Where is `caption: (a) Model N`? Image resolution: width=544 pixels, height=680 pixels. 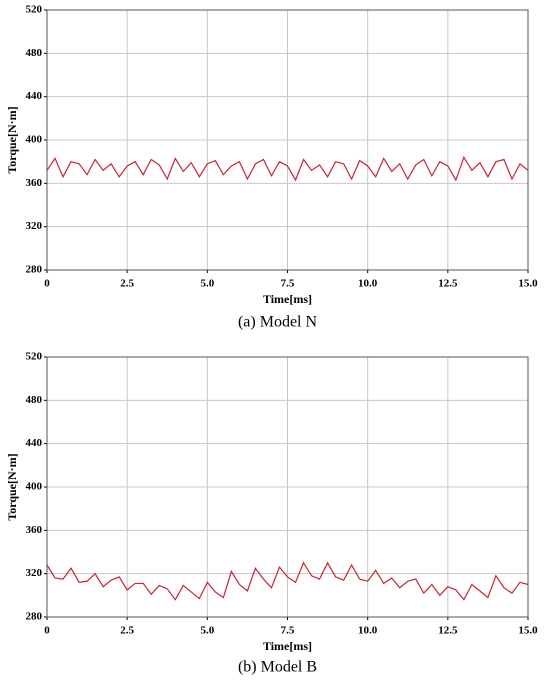 caption: (a) Model N is located at coordinates (278, 322).